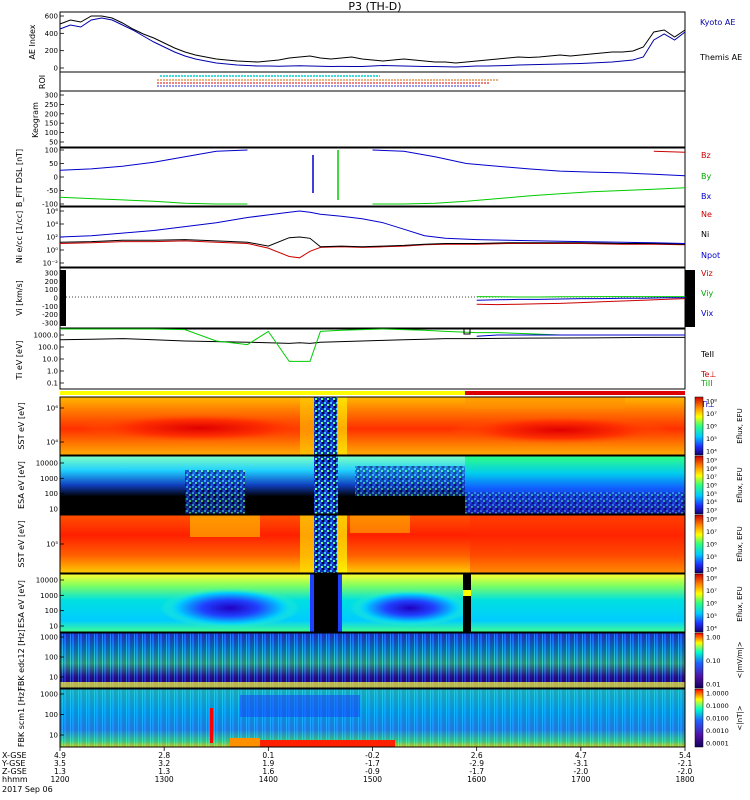 This screenshot has height=800, width=750. I want to click on x-tick-label: -2.1, so click(685, 763).